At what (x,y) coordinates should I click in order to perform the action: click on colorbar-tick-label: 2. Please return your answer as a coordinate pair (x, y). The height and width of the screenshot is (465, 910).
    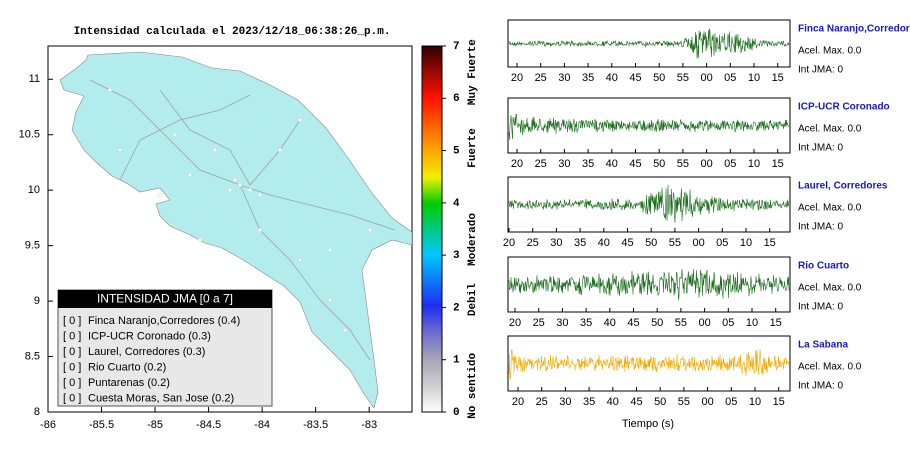
    Looking at the image, I should click on (456, 308).